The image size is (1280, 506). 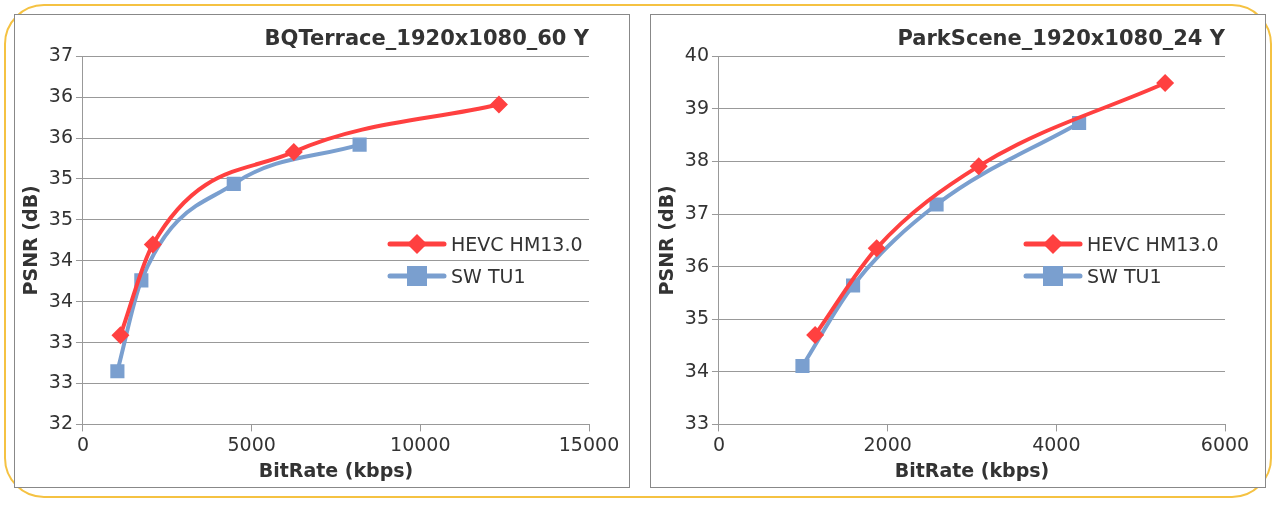 What do you see at coordinates (1056, 443) in the screenshot?
I see `x-tick-label: 4000` at bounding box center [1056, 443].